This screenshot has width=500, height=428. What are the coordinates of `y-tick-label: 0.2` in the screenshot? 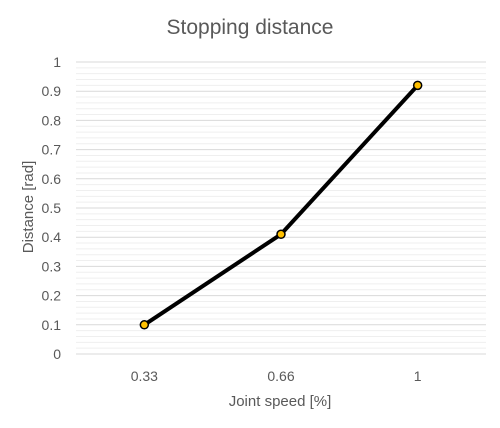 It's located at (52, 296).